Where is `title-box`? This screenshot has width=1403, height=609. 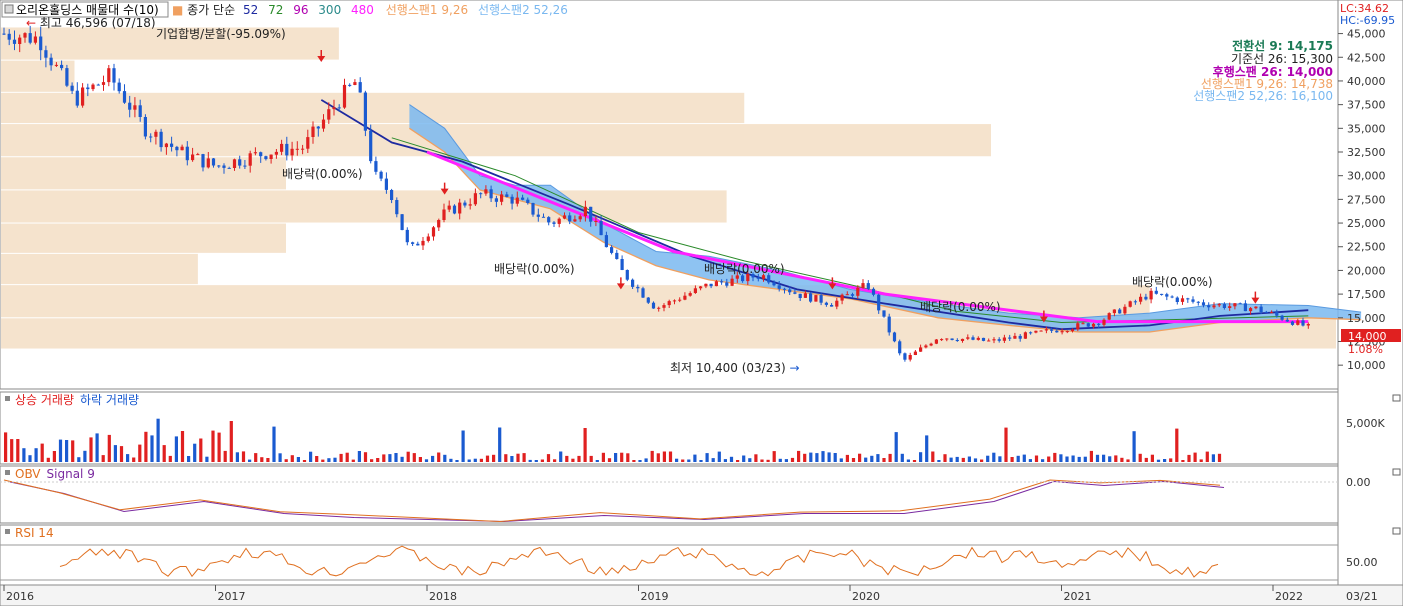
title-box is located at coordinates (85, 9).